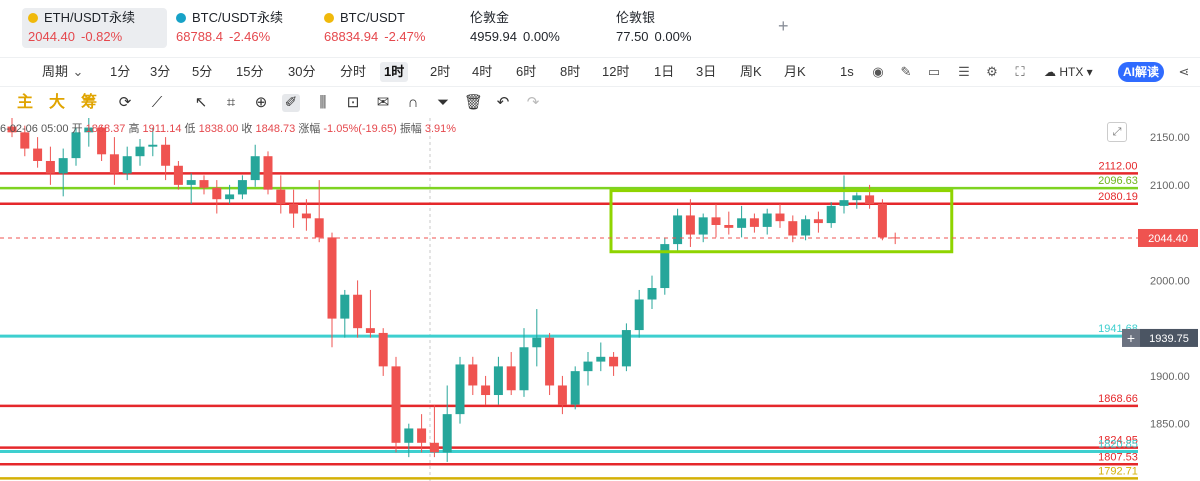 The image size is (1200, 481). Describe the element at coordinates (934, 71) in the screenshot. I see `layout-icon: ▭` at that location.